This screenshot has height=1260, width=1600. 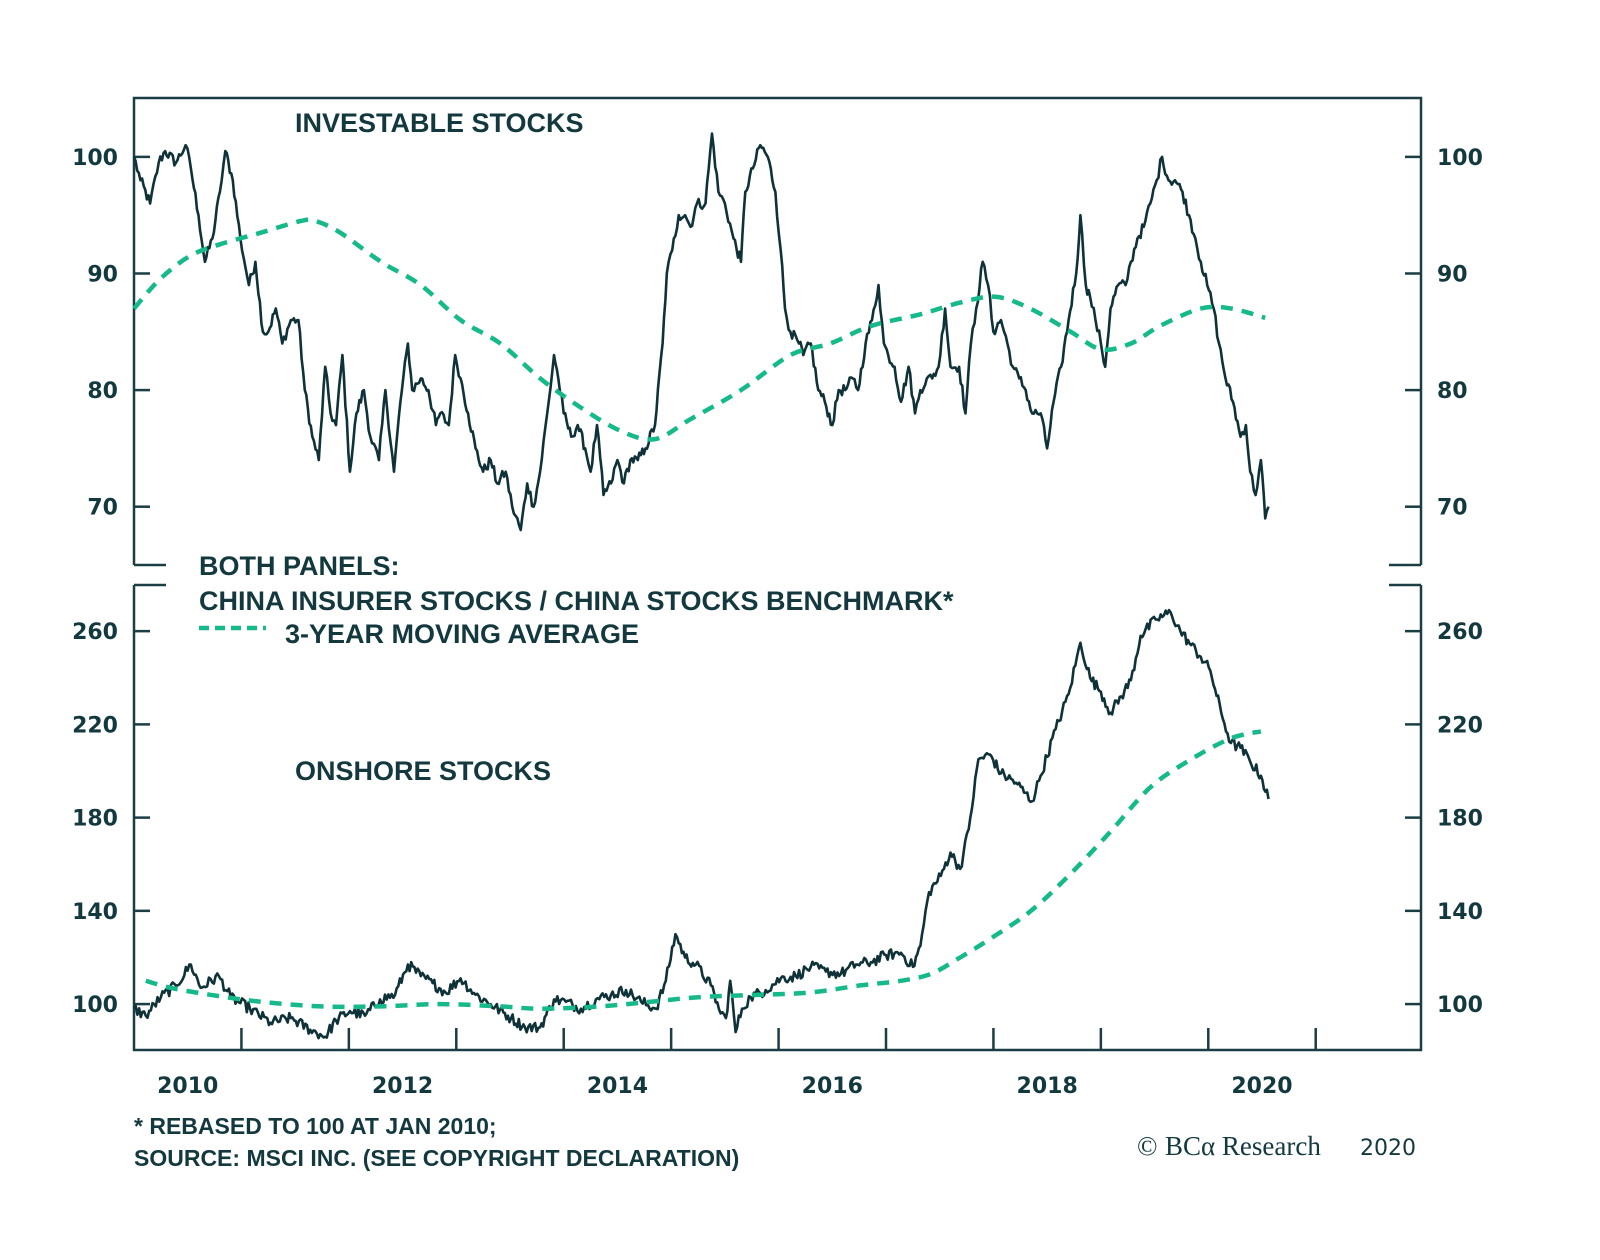 What do you see at coordinates (1460, 912) in the screenshot?
I see `y-tick-label-right: 140` at bounding box center [1460, 912].